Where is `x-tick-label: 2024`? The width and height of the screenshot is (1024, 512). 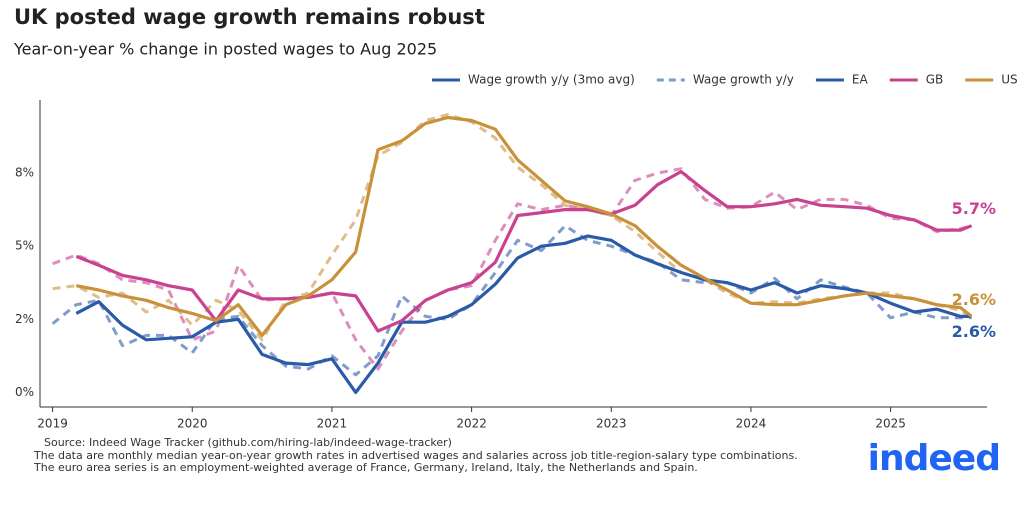 x-tick-label: 2024 is located at coordinates (751, 424).